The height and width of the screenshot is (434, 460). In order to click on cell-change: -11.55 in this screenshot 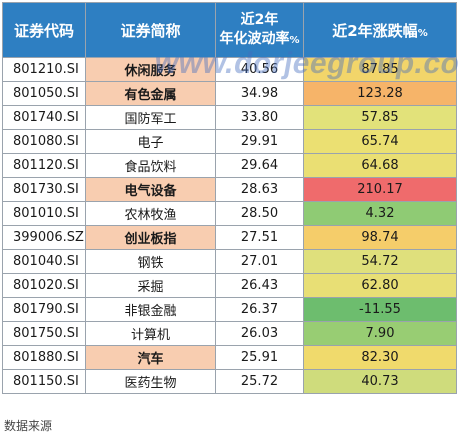, I will do `click(380, 309)`.